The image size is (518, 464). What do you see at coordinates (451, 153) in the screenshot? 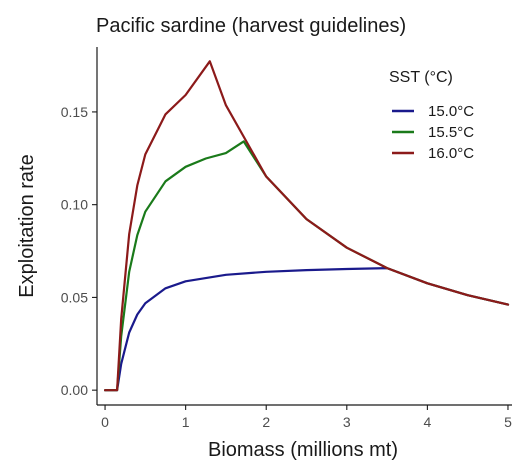
I see `legend-label: 16.0°C` at bounding box center [451, 153].